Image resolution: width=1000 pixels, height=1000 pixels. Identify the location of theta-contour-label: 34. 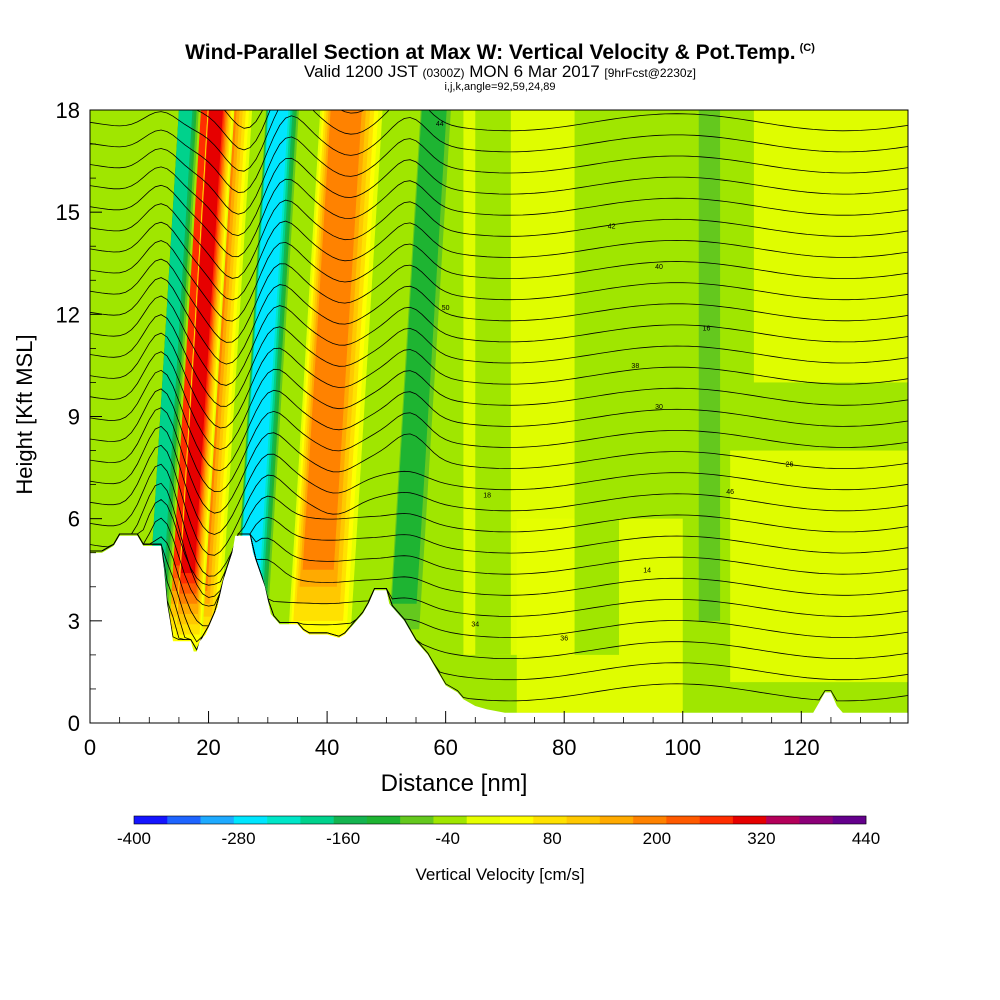
(475, 625).